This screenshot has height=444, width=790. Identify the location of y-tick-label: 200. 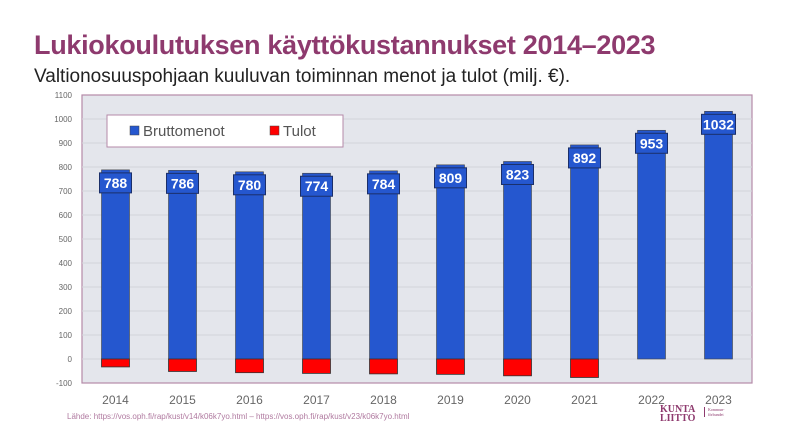
(66, 311).